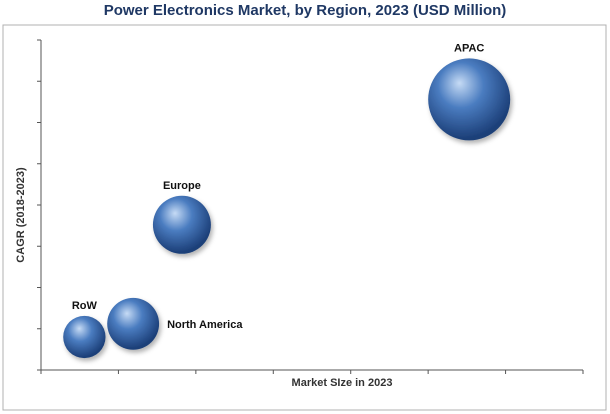 Image resolution: width=610 pixels, height=414 pixels. I want to click on bubble-north-america, so click(133, 323).